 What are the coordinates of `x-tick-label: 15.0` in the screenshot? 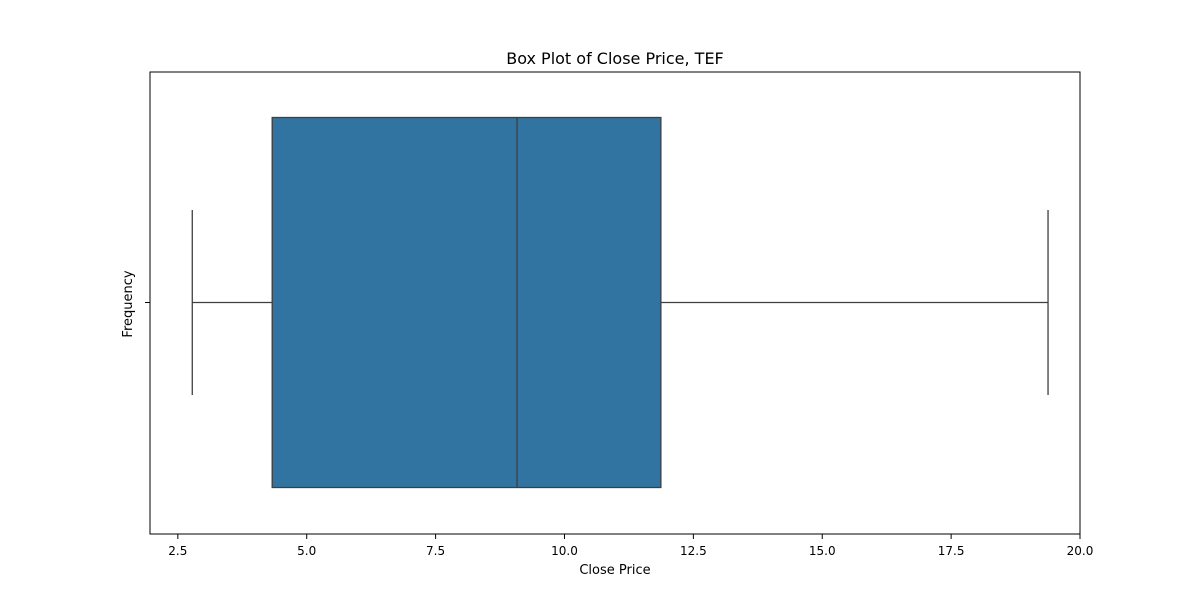 It's located at (822, 551).